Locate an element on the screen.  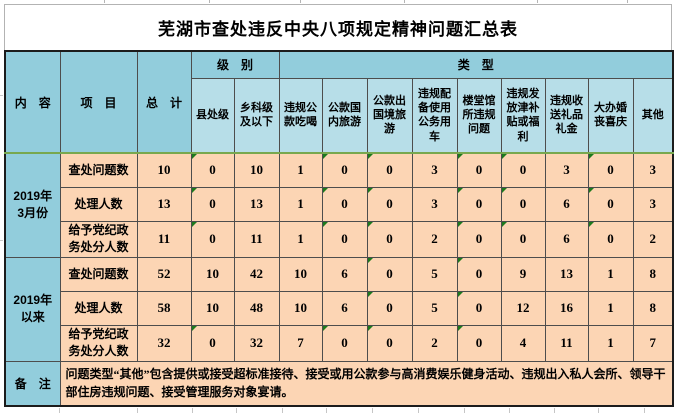
value-cell: 48 is located at coordinates (256, 308).